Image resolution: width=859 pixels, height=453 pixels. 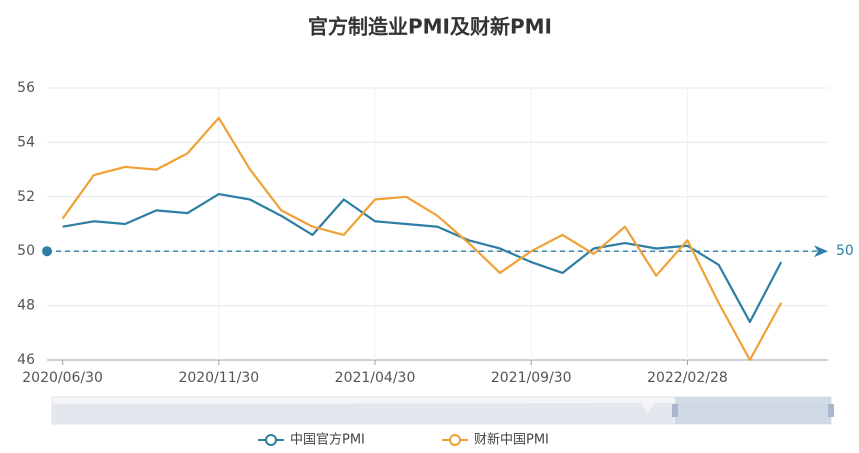 I want to click on y-tick-label: 56, so click(x=26, y=88).